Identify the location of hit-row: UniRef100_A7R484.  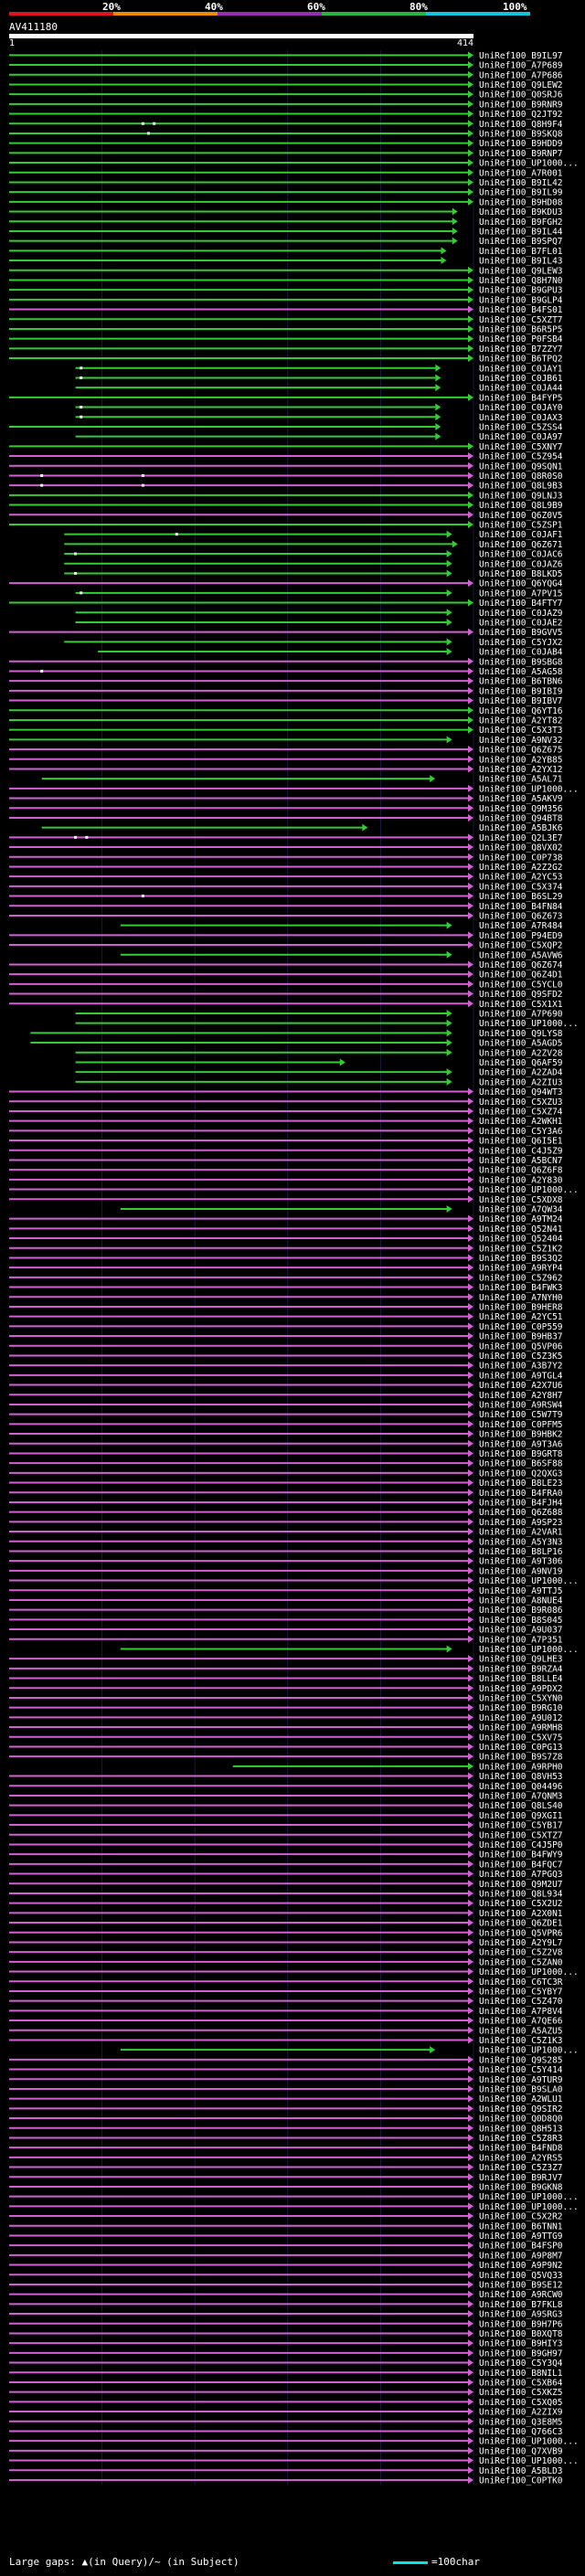
(342, 926).